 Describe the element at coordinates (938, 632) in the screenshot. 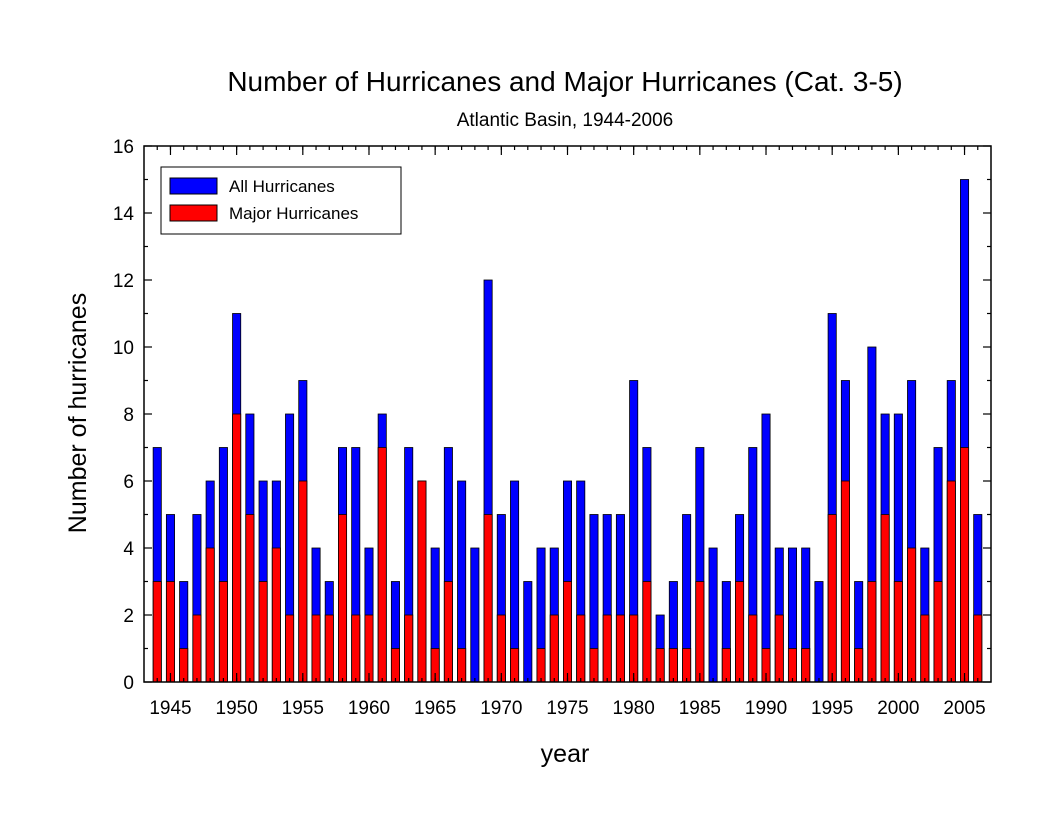

I see `bar-major-2003` at that location.